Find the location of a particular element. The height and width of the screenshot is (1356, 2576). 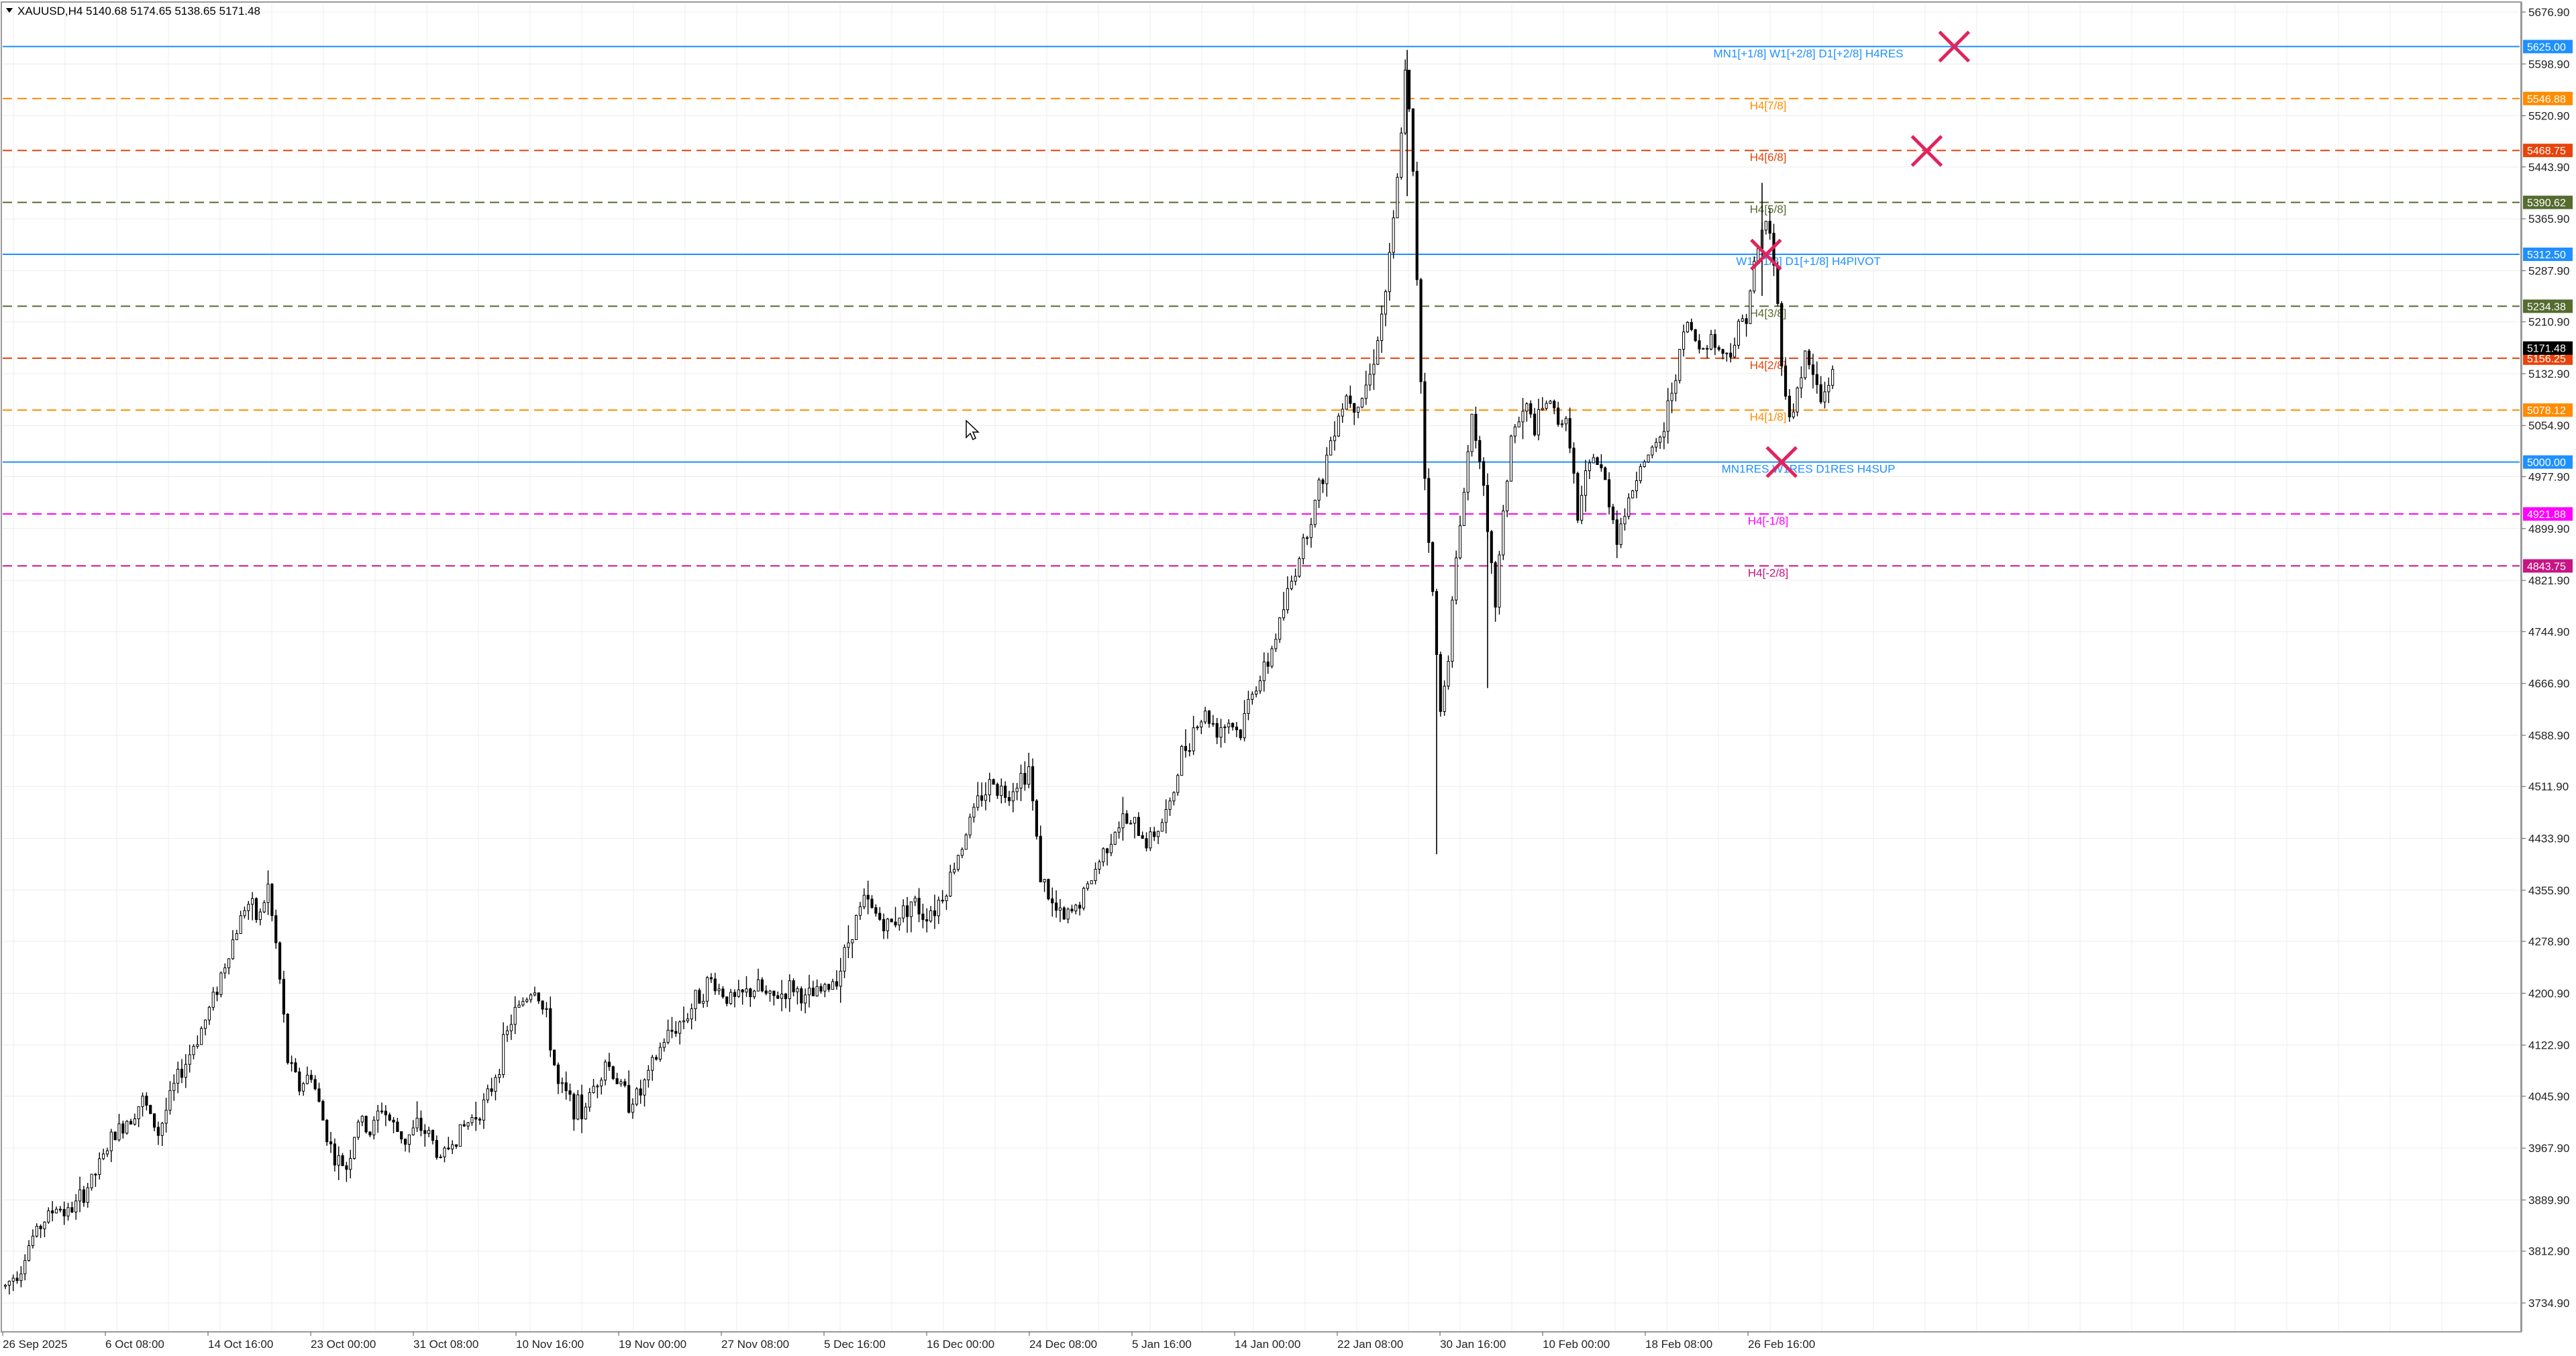

mouse-cursor is located at coordinates (973, 430).